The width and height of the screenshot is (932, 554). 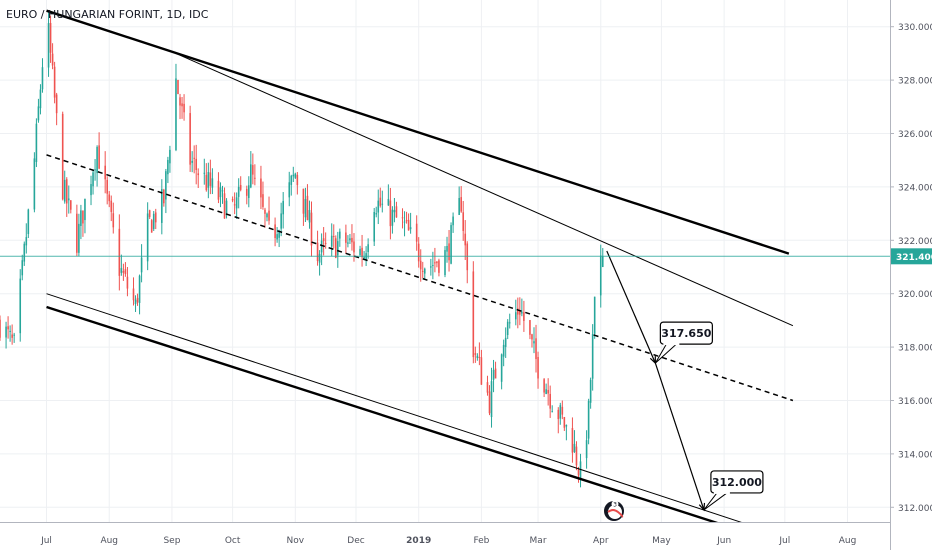 What do you see at coordinates (683, 342) in the screenshot?
I see `target-label-317650: 317.650` at bounding box center [683, 342].